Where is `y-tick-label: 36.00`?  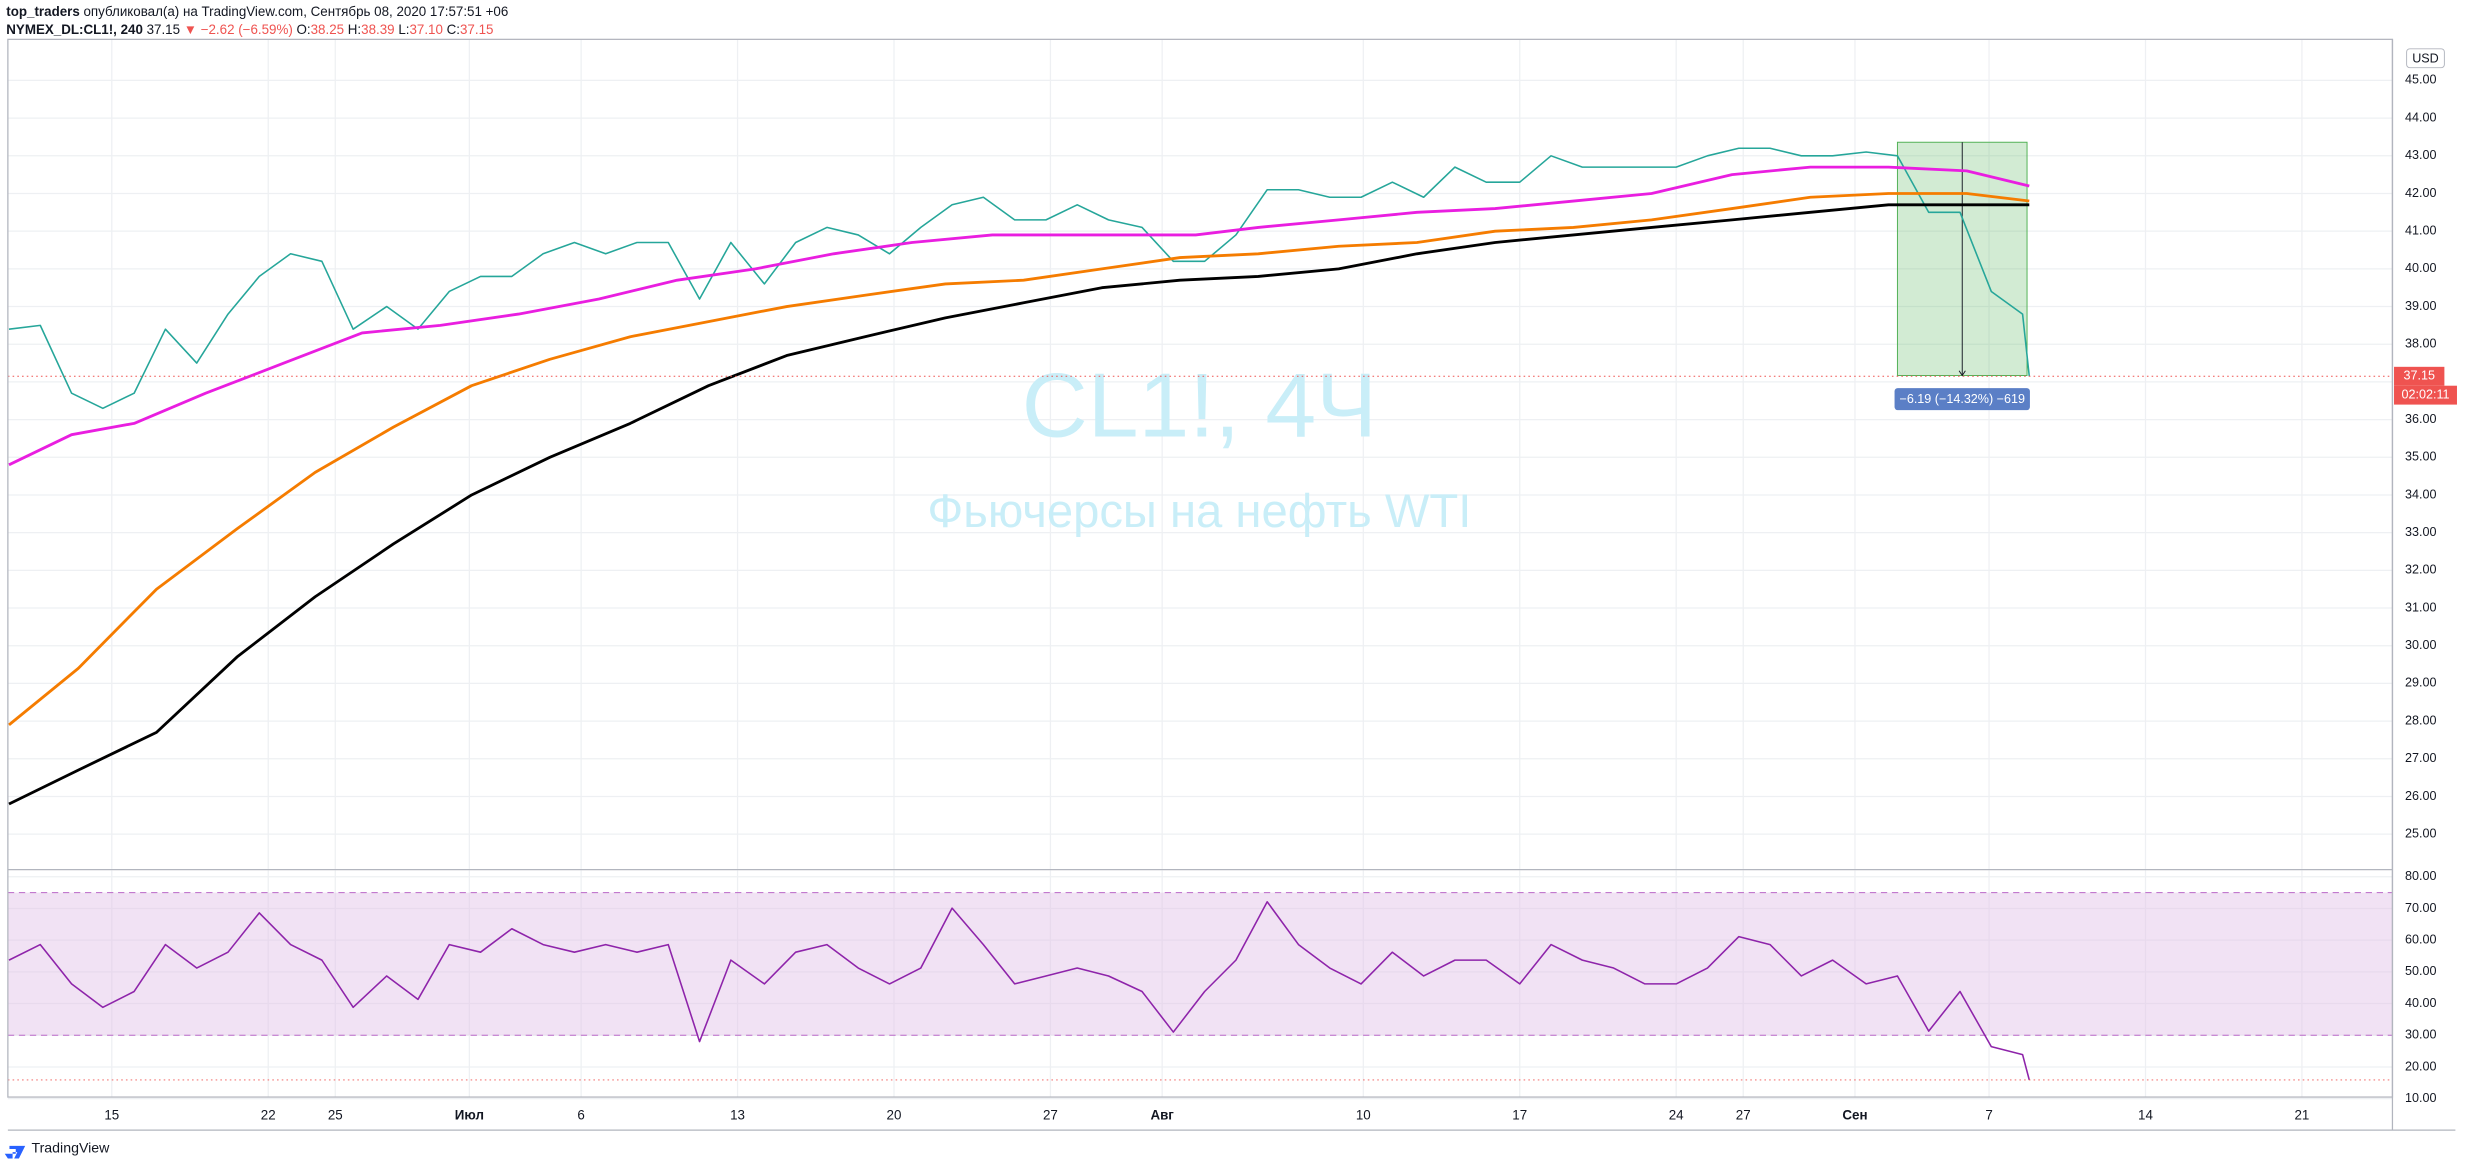
y-tick-label: 36.00 is located at coordinates (2420, 419).